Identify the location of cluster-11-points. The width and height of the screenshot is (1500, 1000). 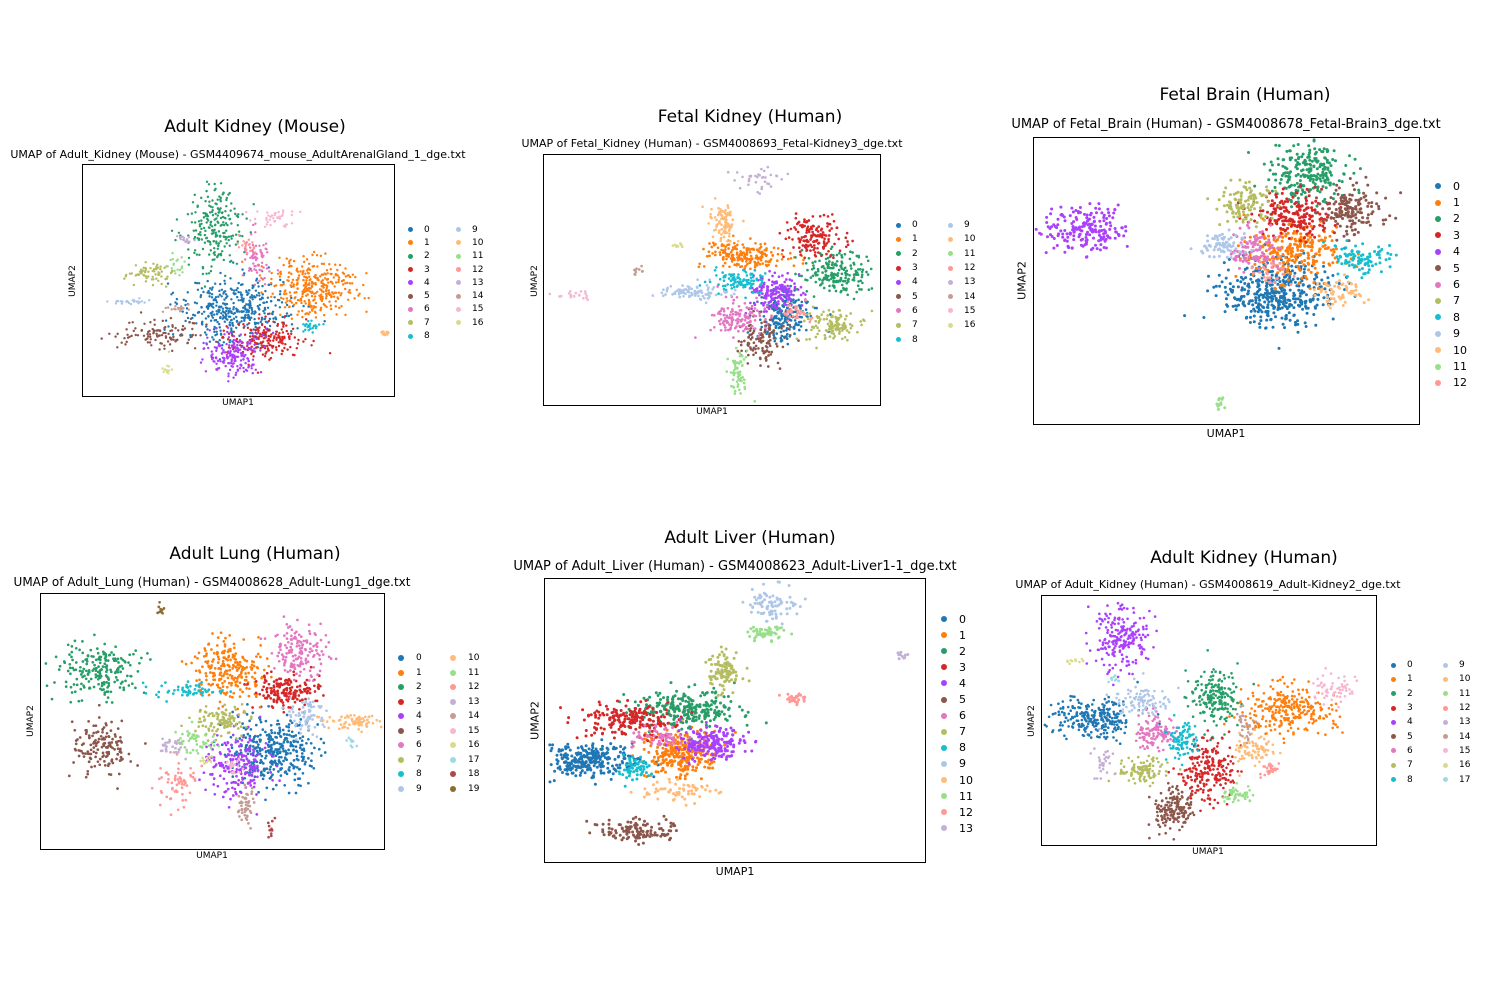
(175, 264).